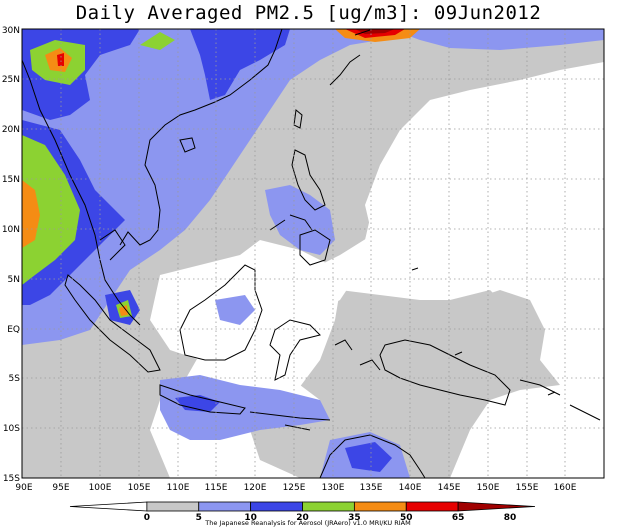 The width and height of the screenshot is (617, 529). Describe the element at coordinates (375, 31) in the screenshot. I see `pm25-contour-80plus` at that location.